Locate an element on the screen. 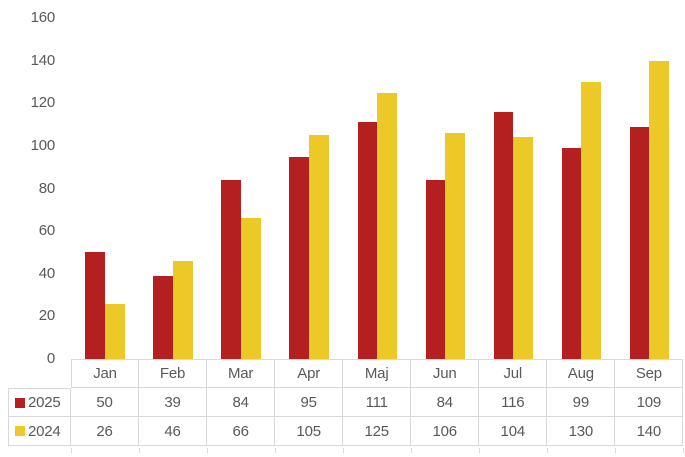  month-header-jun: Jun is located at coordinates (445, 374).